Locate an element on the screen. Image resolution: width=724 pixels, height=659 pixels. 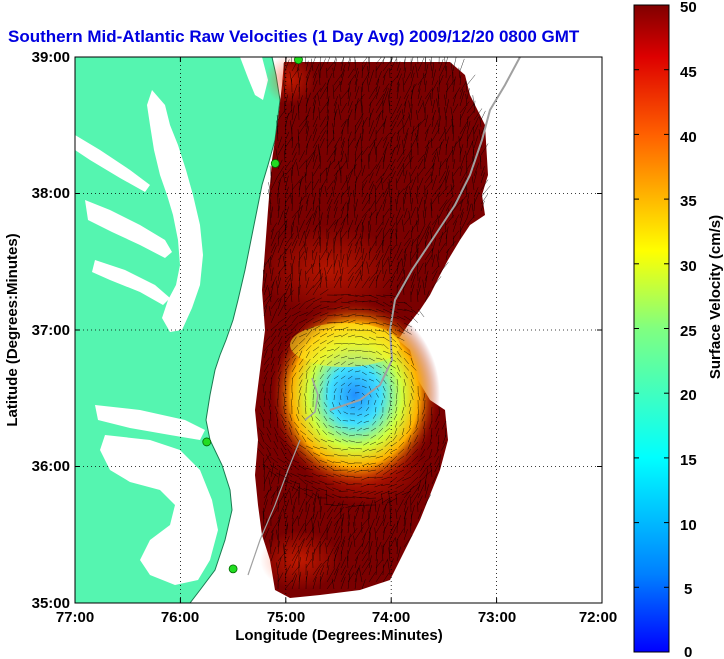
colorbar-tick-label: 25 is located at coordinates (688, 331).